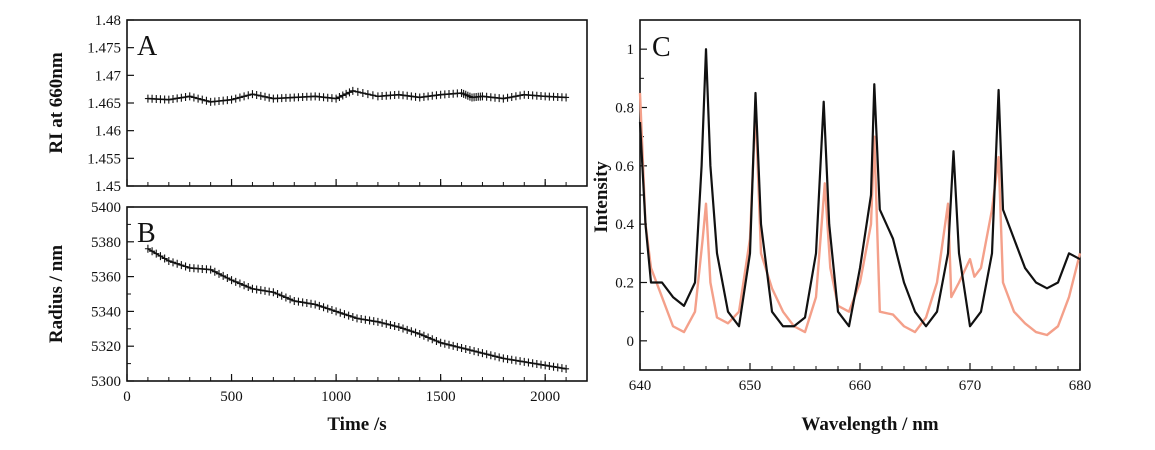 This screenshot has height=450, width=1155. Describe the element at coordinates (545, 397) in the screenshot. I see `panel-b-x-tick-label: 2000` at that location.